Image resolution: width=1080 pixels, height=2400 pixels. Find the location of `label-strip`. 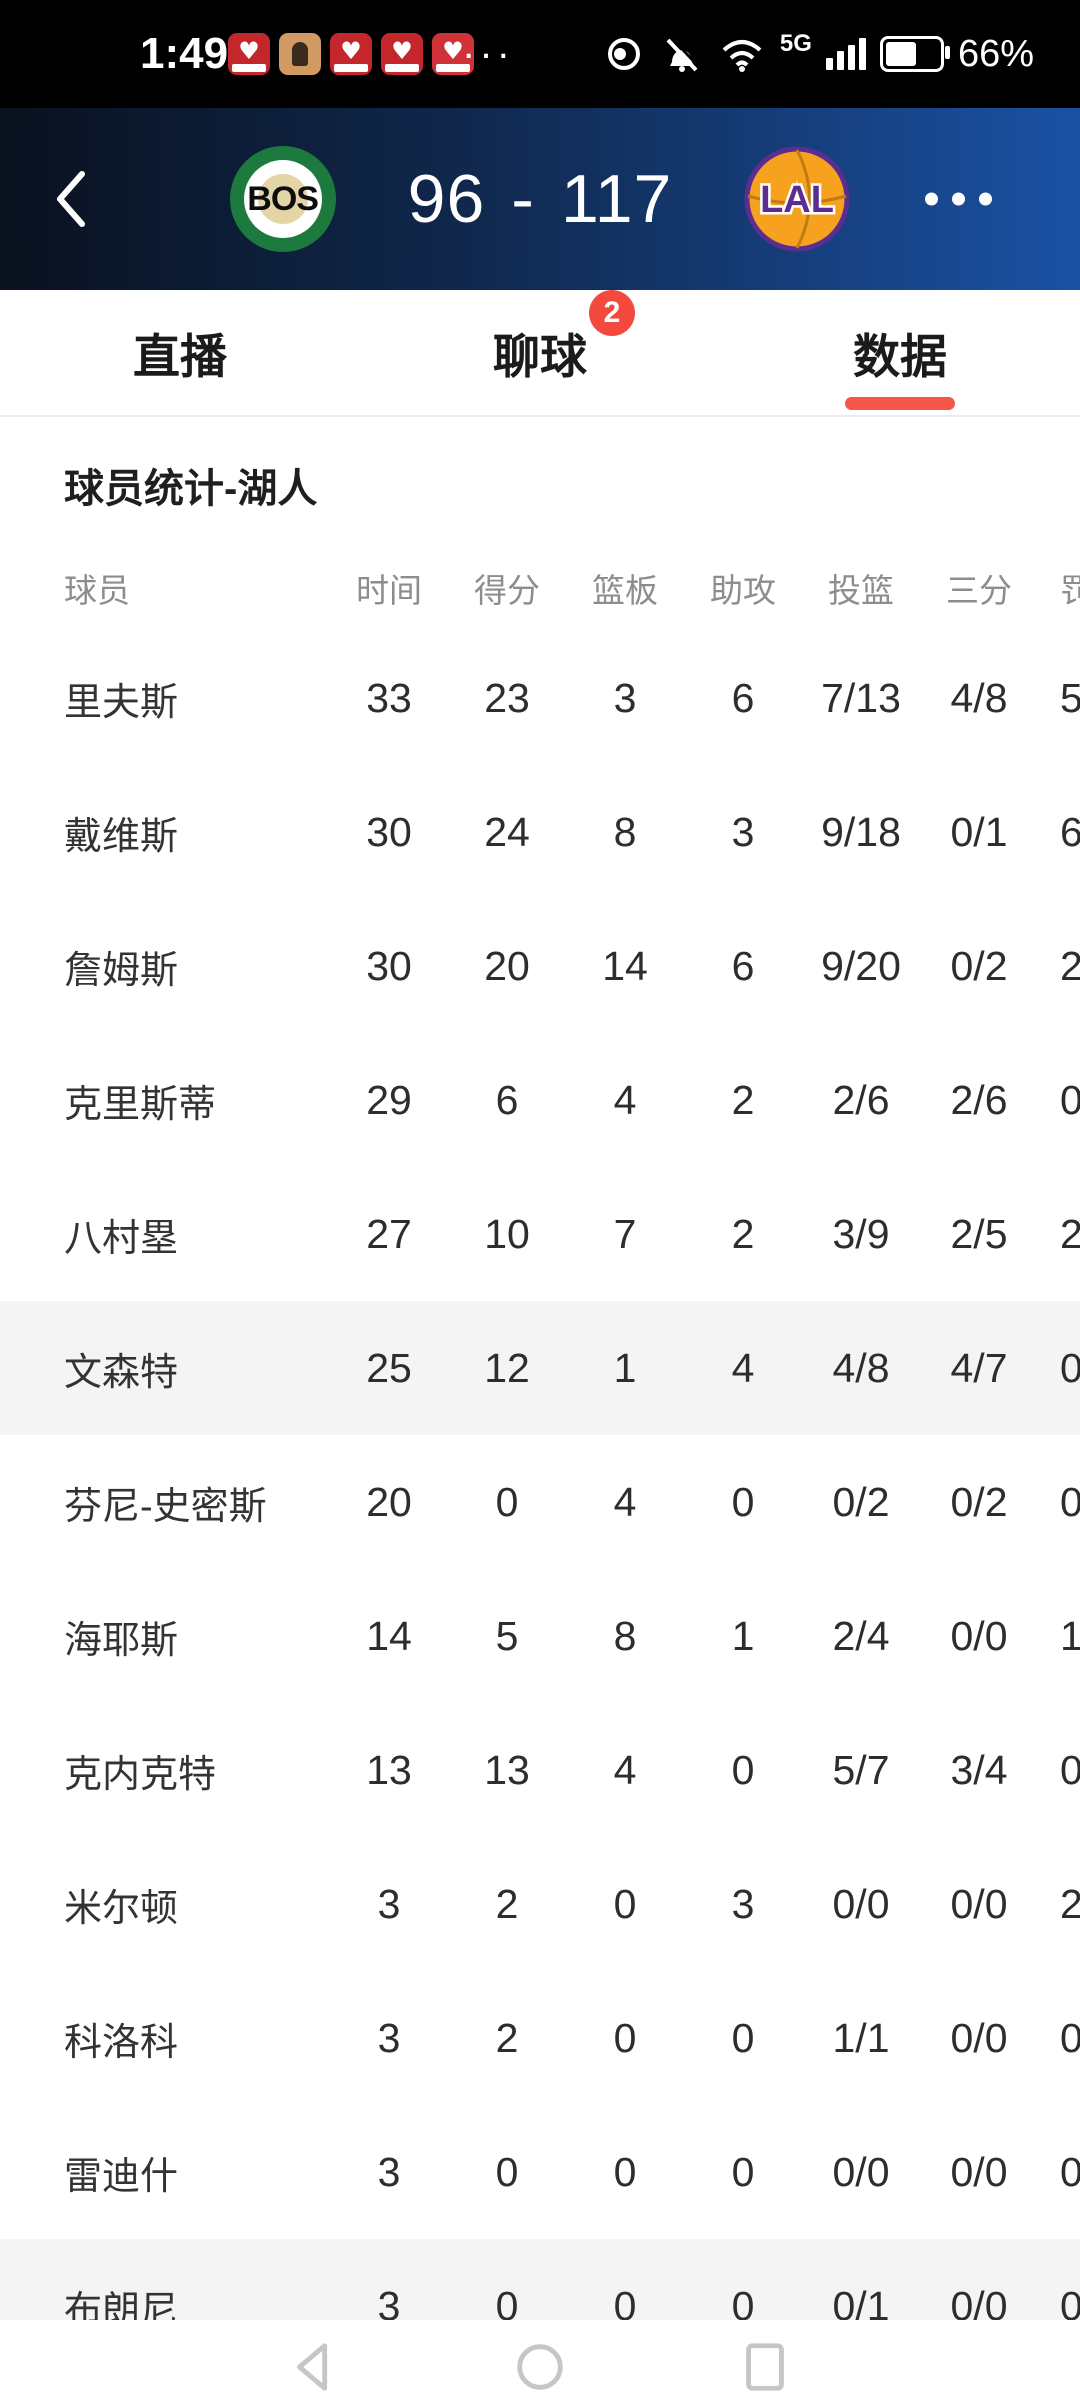

label-strip is located at coordinates (249, 68).